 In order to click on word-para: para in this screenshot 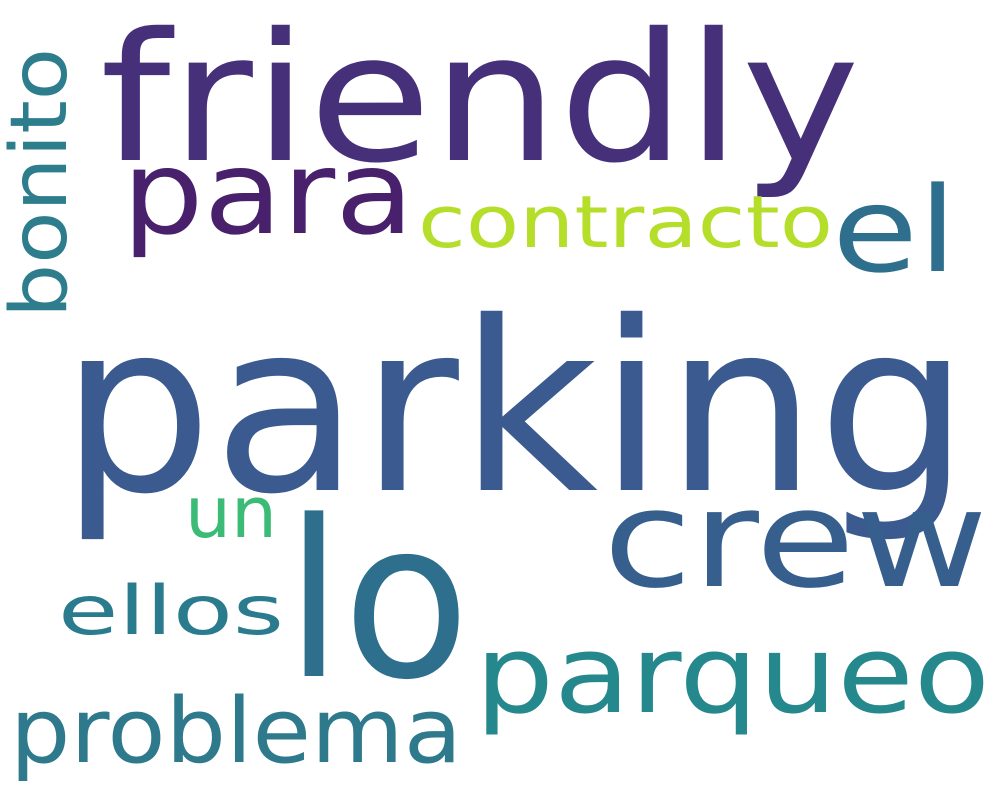, I will do `click(268, 193)`.